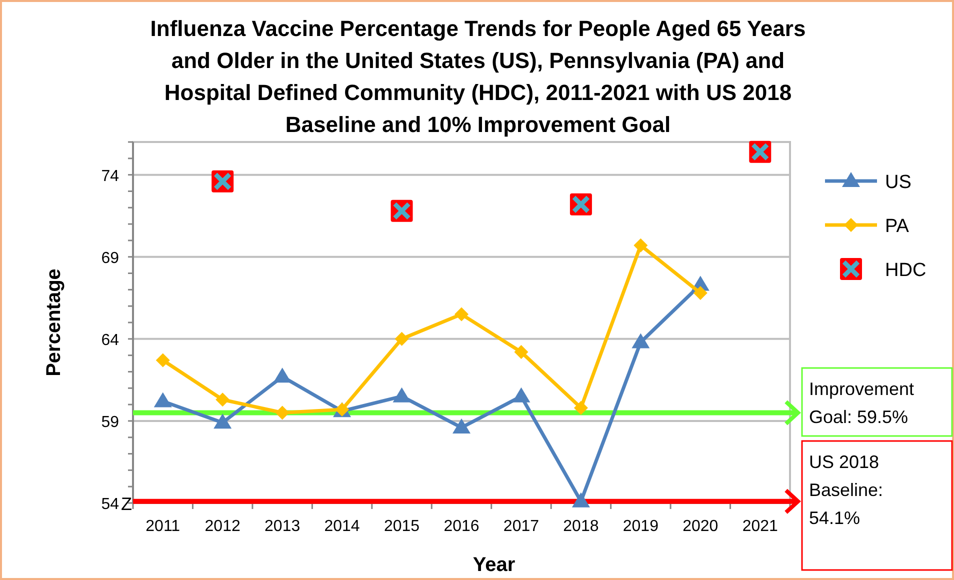 The height and width of the screenshot is (580, 954). What do you see at coordinates (282, 526) in the screenshot?
I see `x-tick-label: 2013` at bounding box center [282, 526].